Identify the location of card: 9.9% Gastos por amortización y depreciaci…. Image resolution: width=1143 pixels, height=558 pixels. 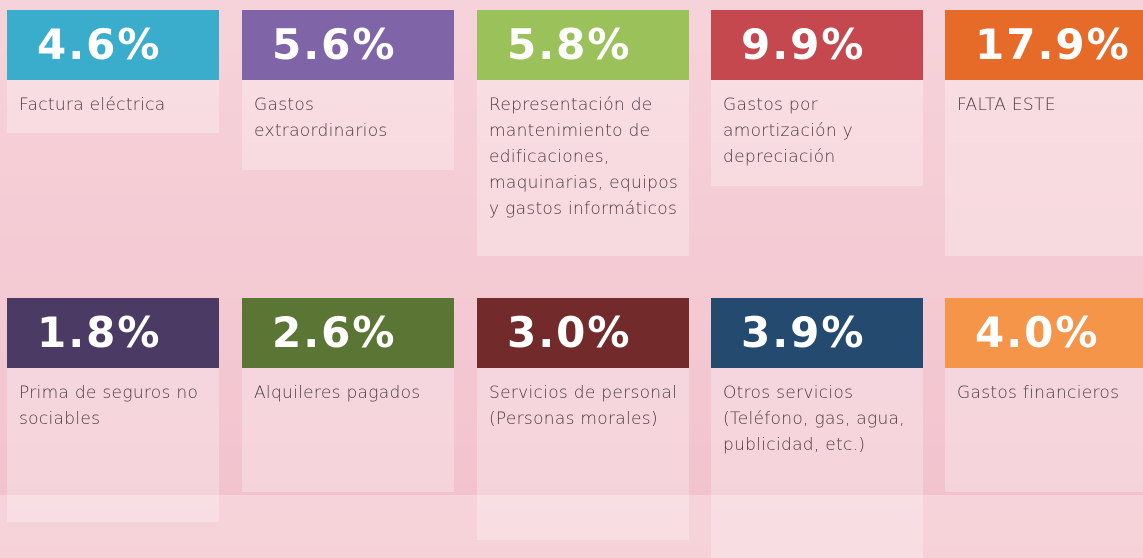
(817, 98).